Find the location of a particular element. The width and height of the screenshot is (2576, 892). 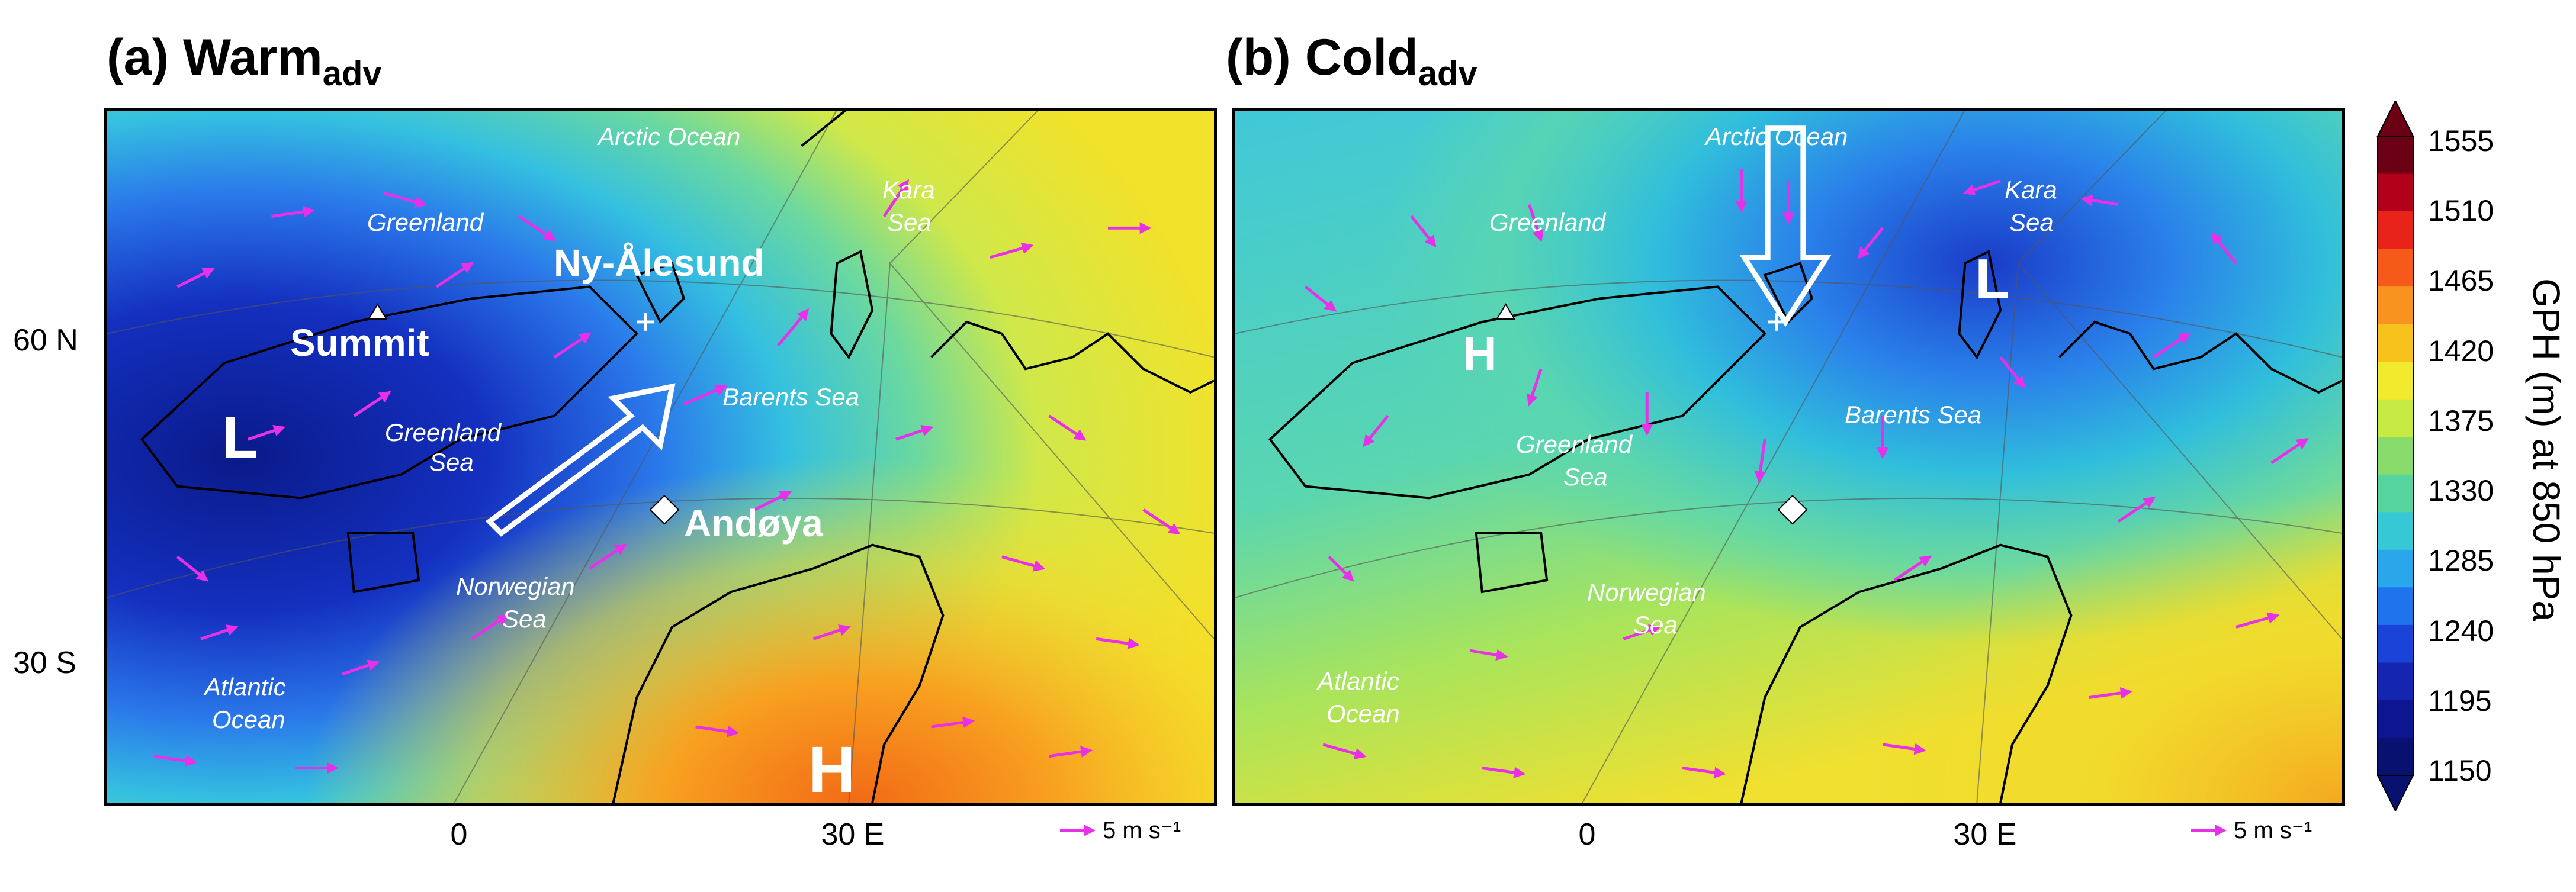

andoya-marker-icon is located at coordinates (664, 509).